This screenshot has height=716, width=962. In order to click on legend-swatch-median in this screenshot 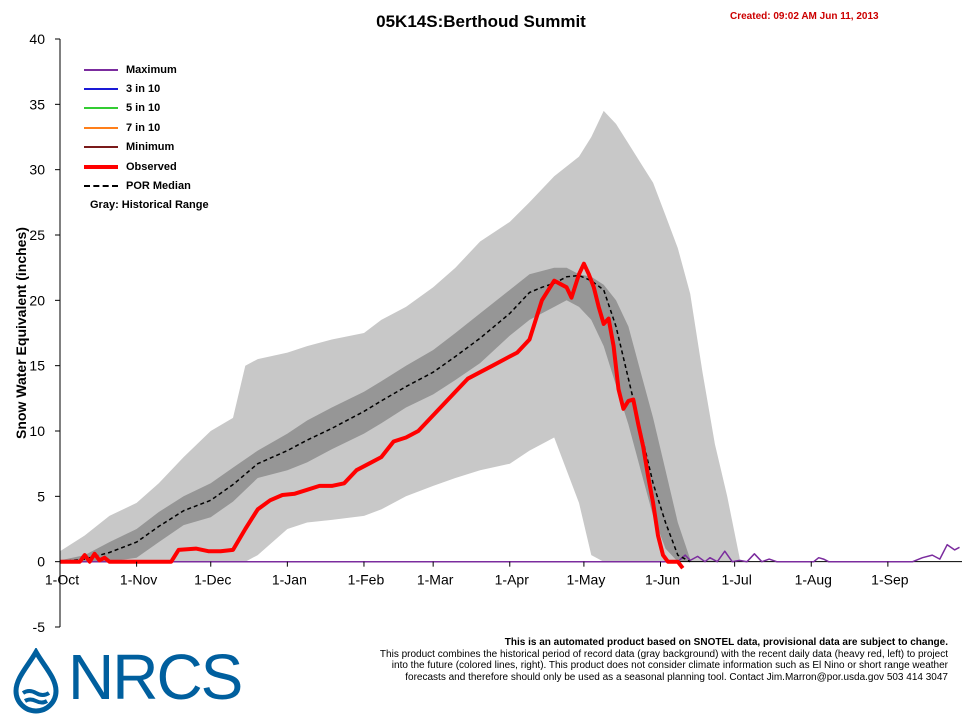, I will do `click(101, 186)`.